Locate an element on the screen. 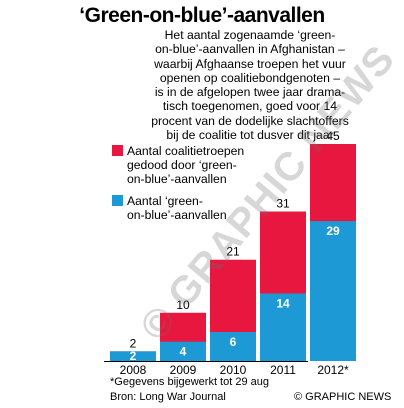  intro-line: tisch toegenomen, goed voor 14 is located at coordinates (250, 106).